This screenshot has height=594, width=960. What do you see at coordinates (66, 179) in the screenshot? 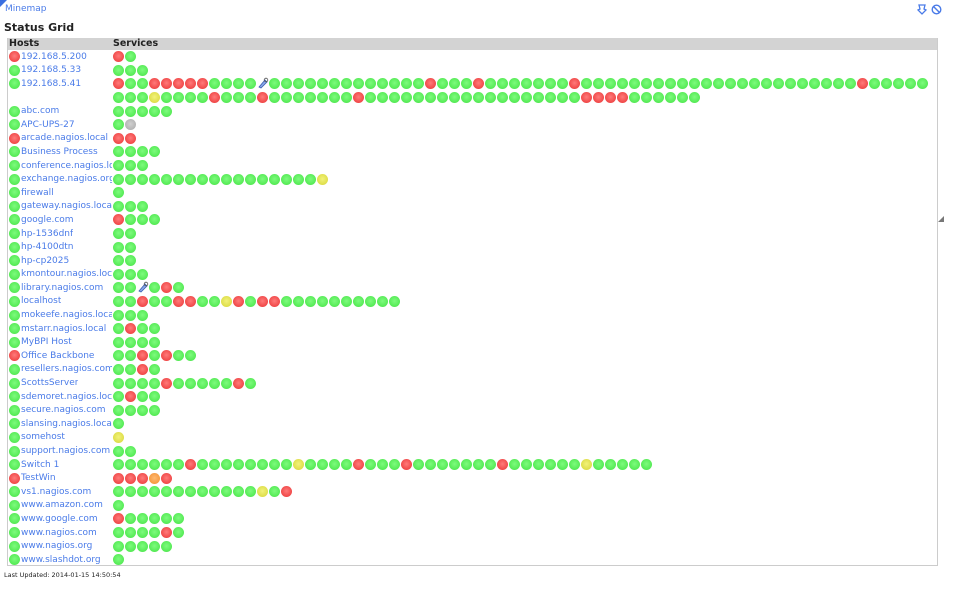
I see `host-link: exchange.nagios.org` at bounding box center [66, 179].